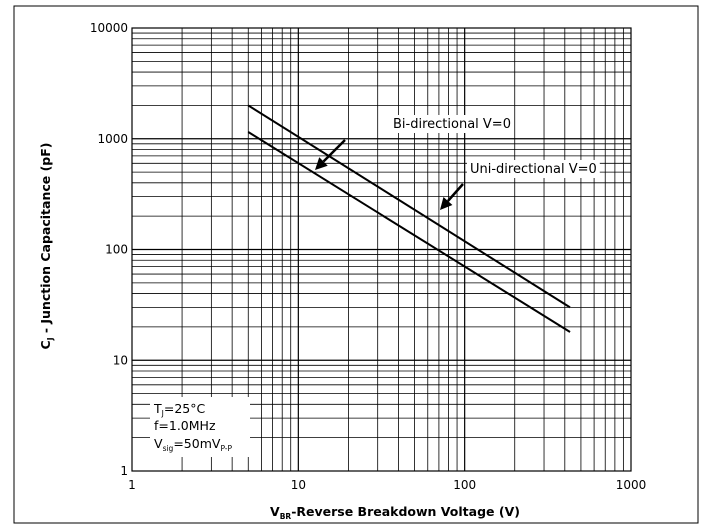 The image size is (712, 526). What do you see at coordinates (45, 240) in the screenshot?
I see `y-axis-label-rest: - Junction Capacitance (pF)` at bounding box center [45, 240].